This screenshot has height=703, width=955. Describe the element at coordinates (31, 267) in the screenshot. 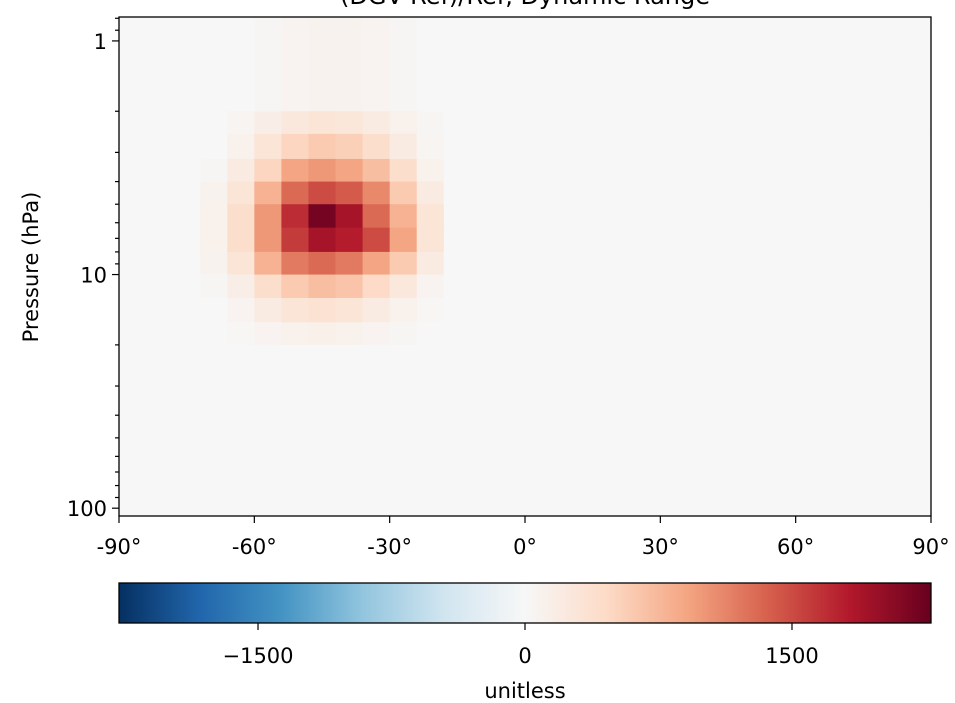

I see `y-axis-label: Pressure (hPa)` at that location.